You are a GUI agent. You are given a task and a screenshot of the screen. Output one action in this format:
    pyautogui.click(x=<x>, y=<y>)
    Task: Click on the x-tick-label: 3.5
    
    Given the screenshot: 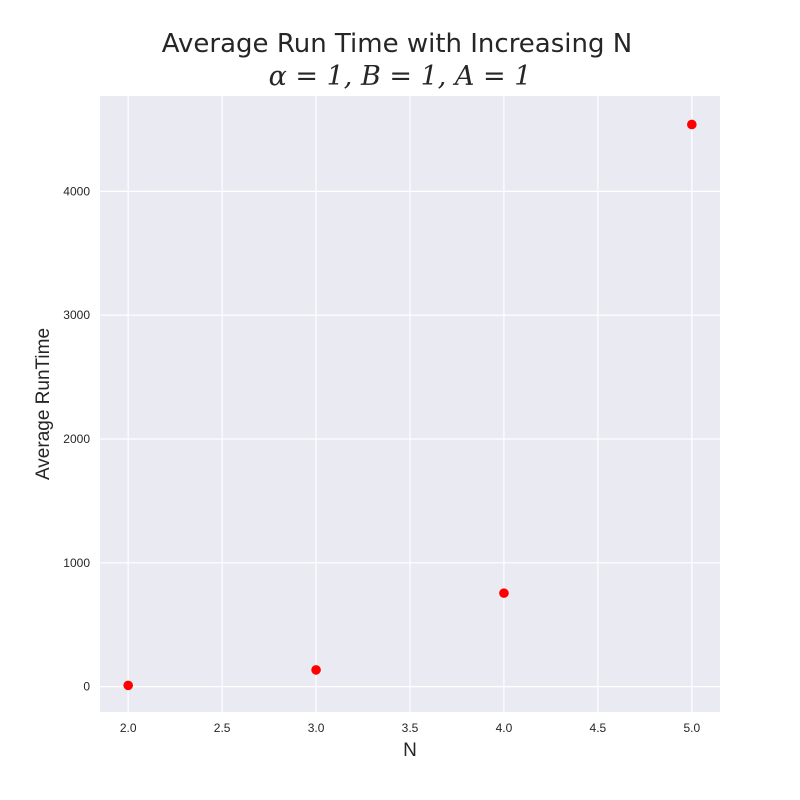 What is the action you would take?
    pyautogui.click(x=410, y=728)
    